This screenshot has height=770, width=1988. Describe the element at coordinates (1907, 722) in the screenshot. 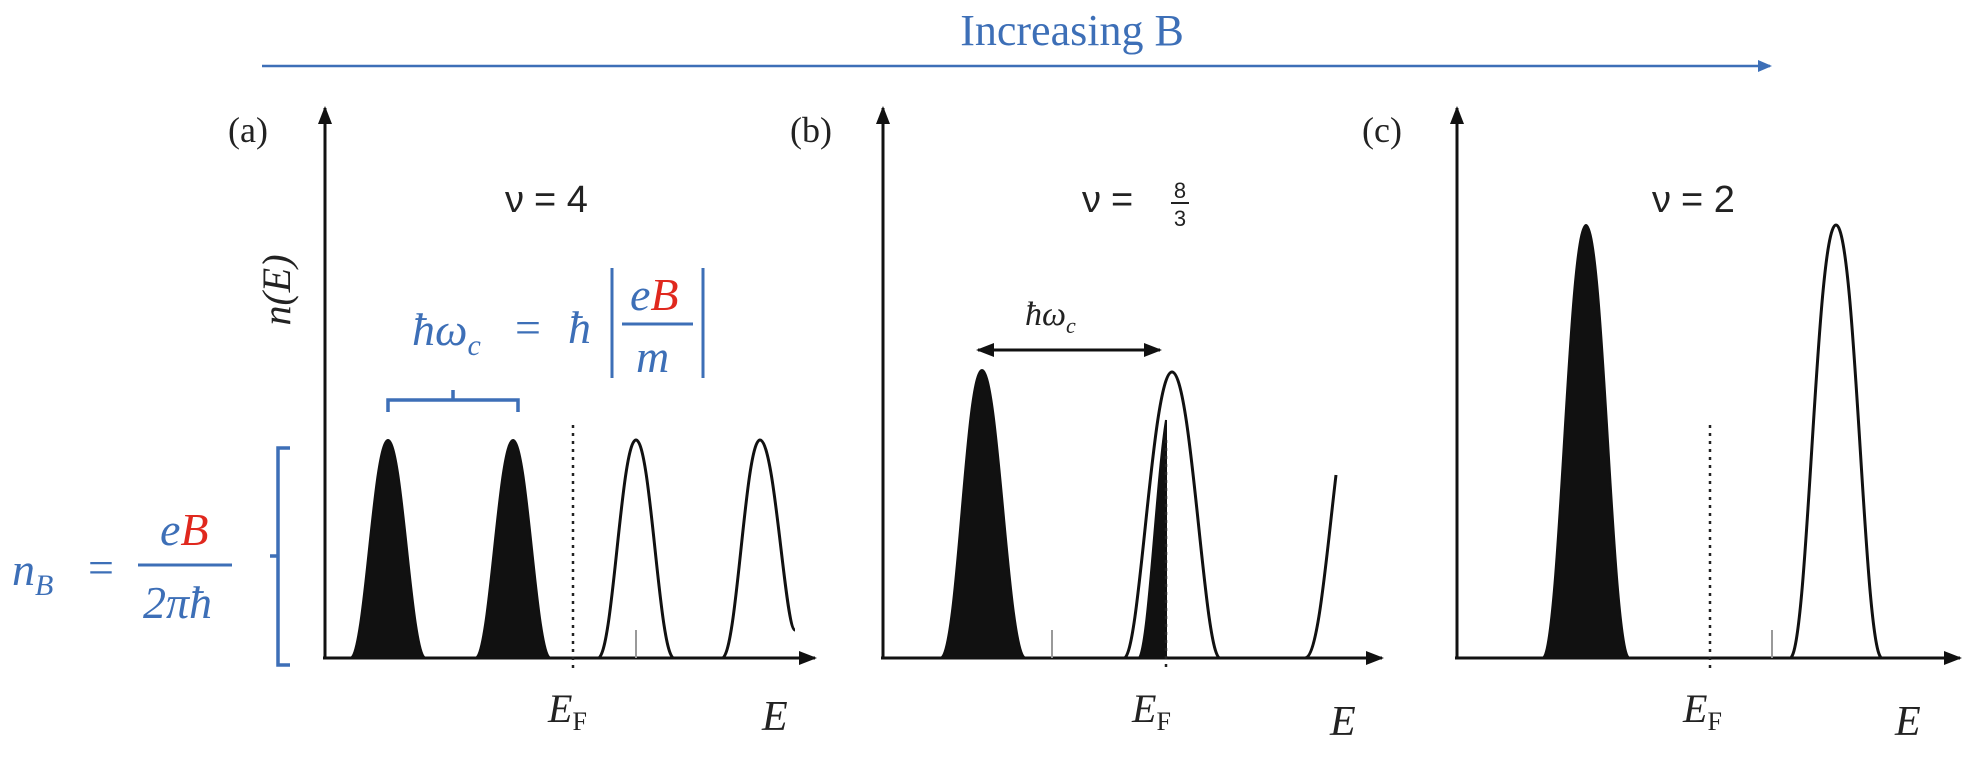

I see `panel-c-x-label: E` at that location.